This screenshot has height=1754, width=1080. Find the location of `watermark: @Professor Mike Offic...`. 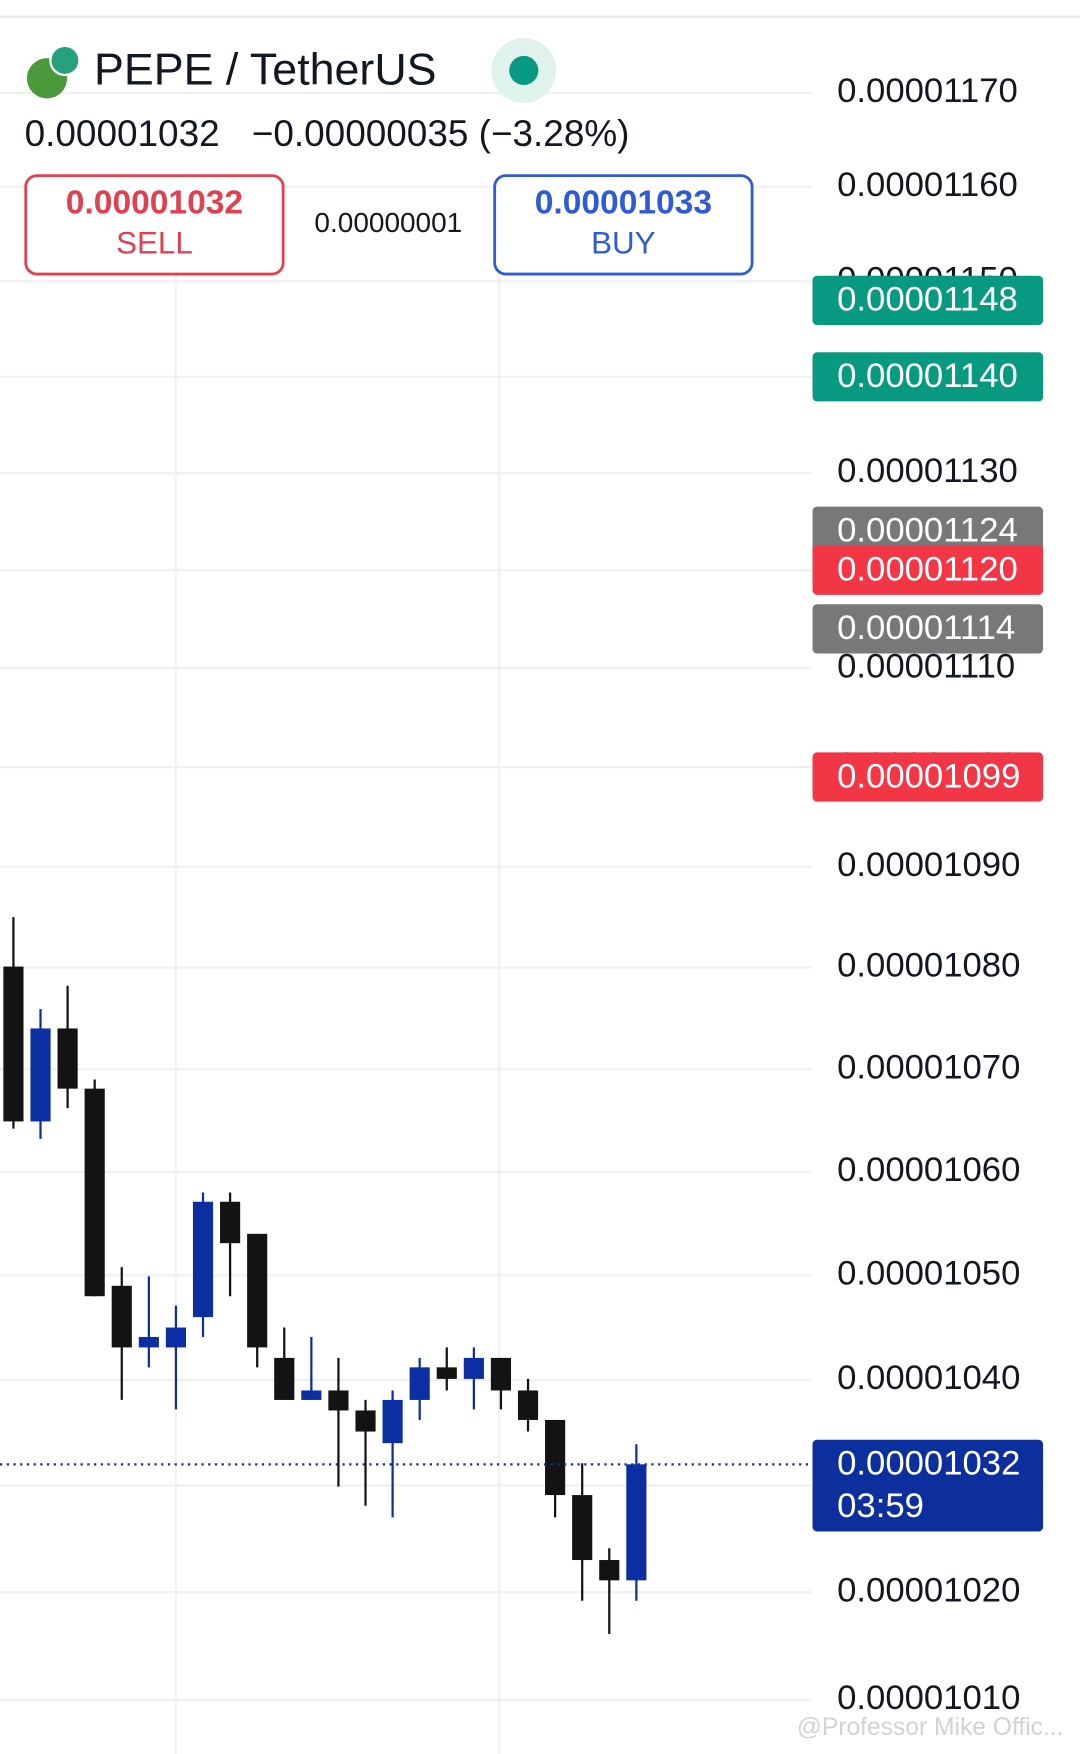

watermark: @Professor Mike Offic... is located at coordinates (930, 1727).